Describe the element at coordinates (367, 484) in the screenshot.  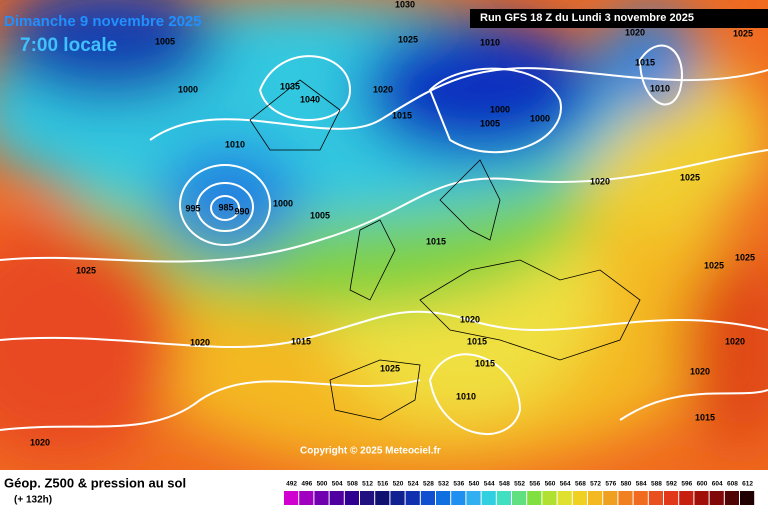
I see `scale-label: 512` at that location.